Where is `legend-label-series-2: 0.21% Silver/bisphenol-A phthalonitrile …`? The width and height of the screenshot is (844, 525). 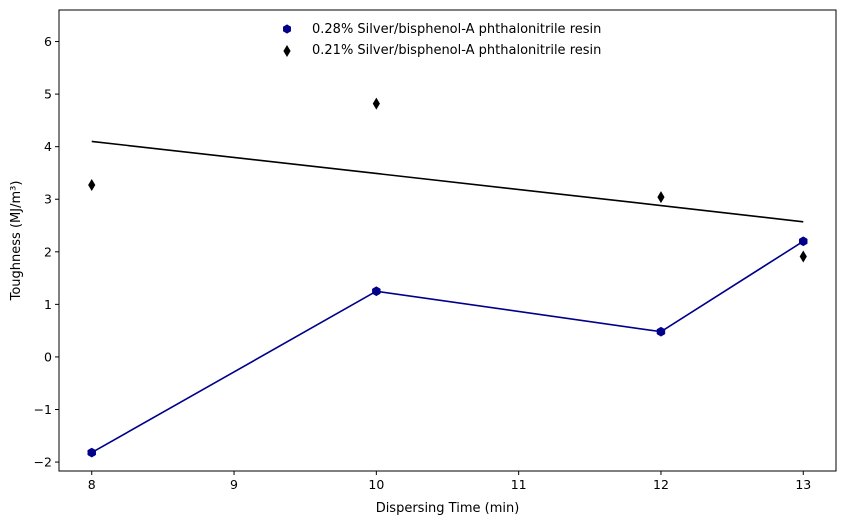
legend-label-series-2: 0.21% Silver/bisphenol-A phthalonitrile … is located at coordinates (456, 50).